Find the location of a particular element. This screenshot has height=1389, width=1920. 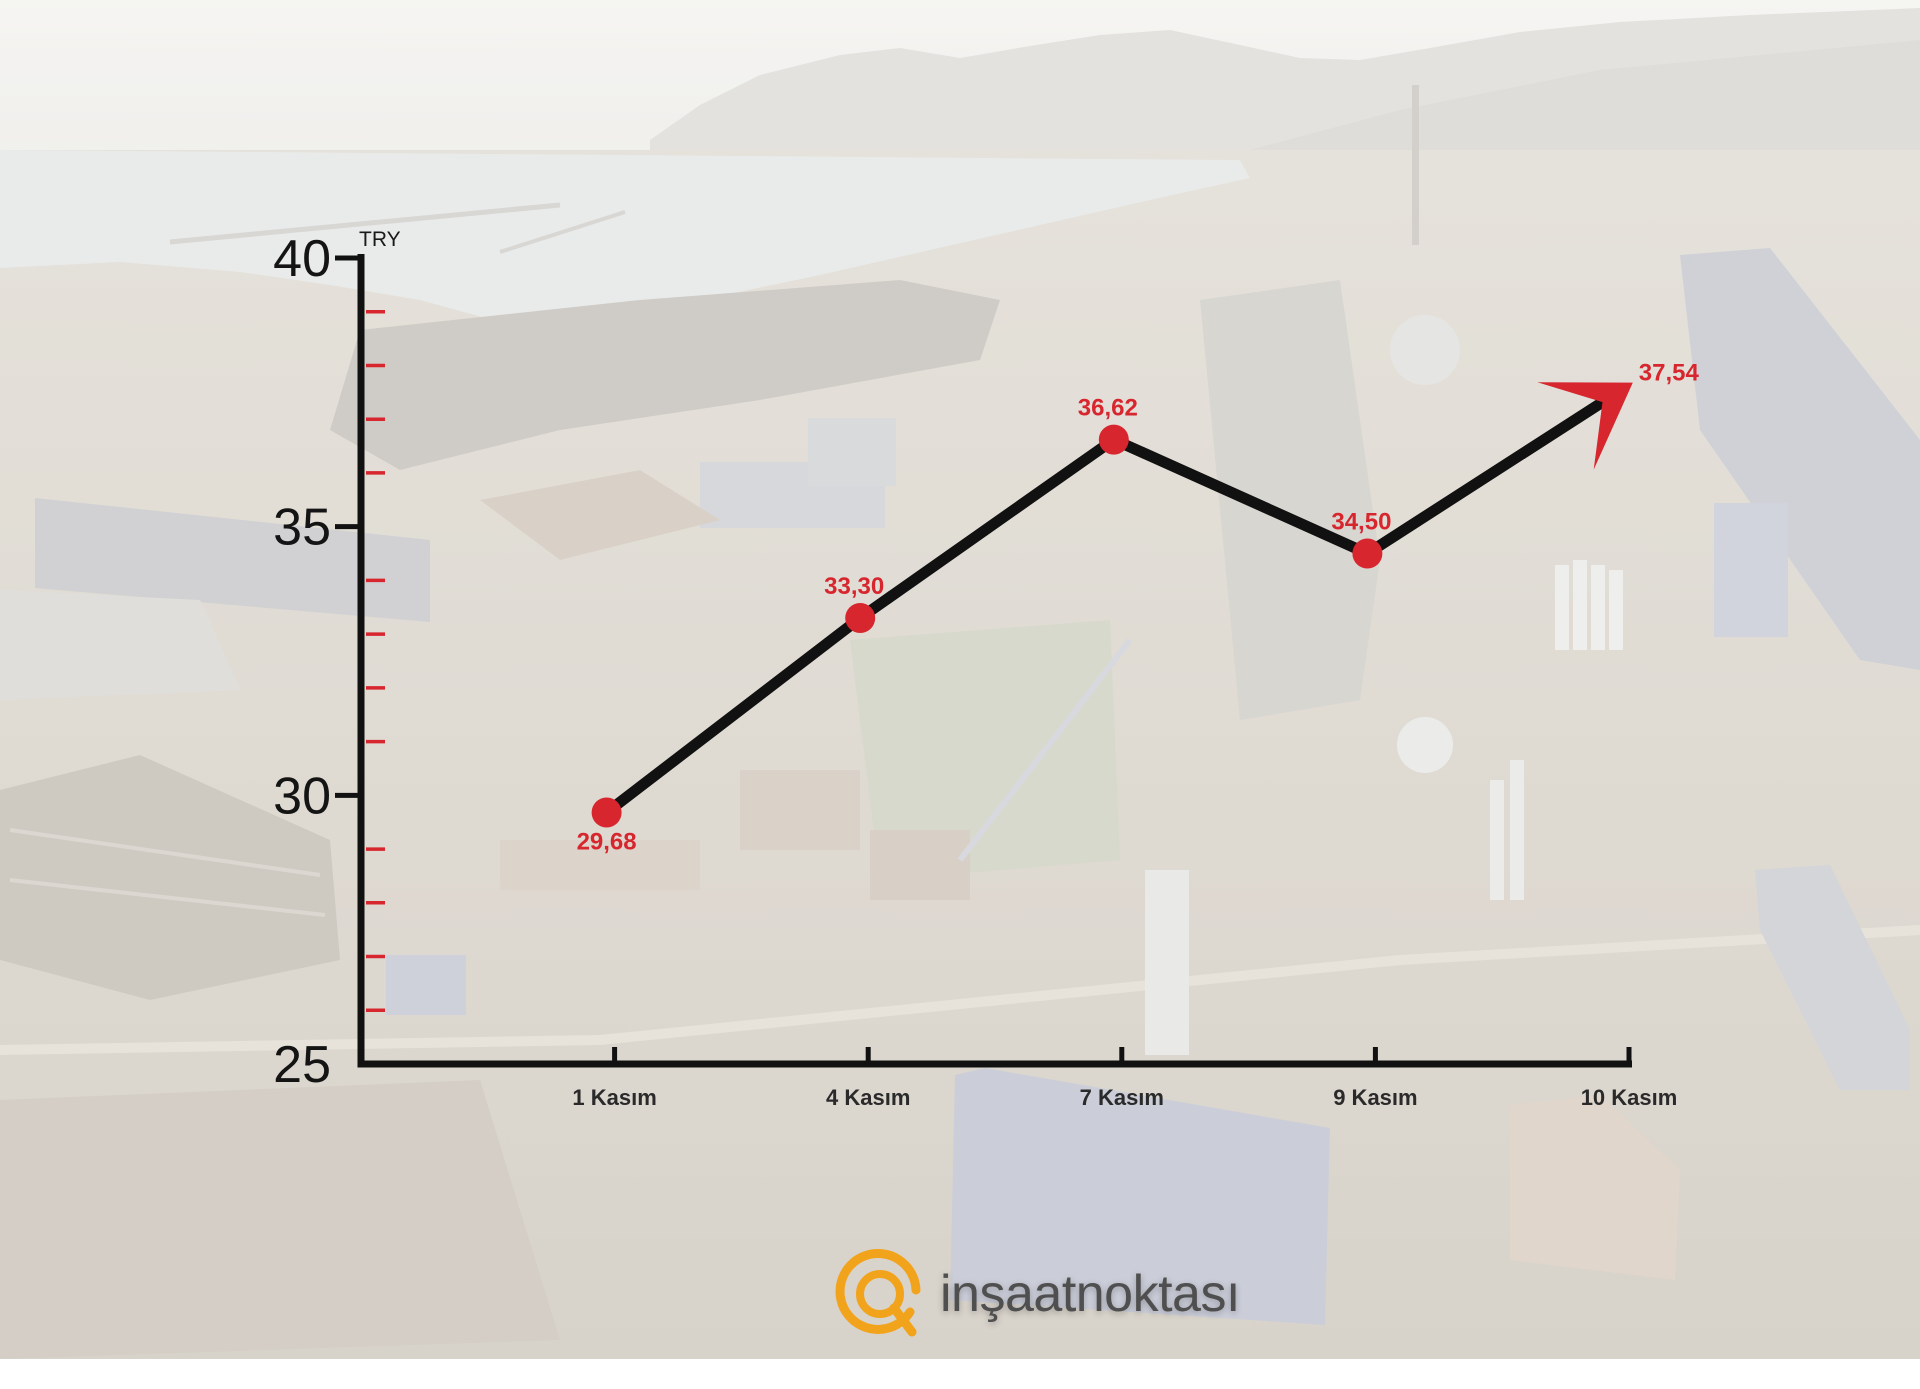

photo-conveyor is located at coordinates (1045, 750).